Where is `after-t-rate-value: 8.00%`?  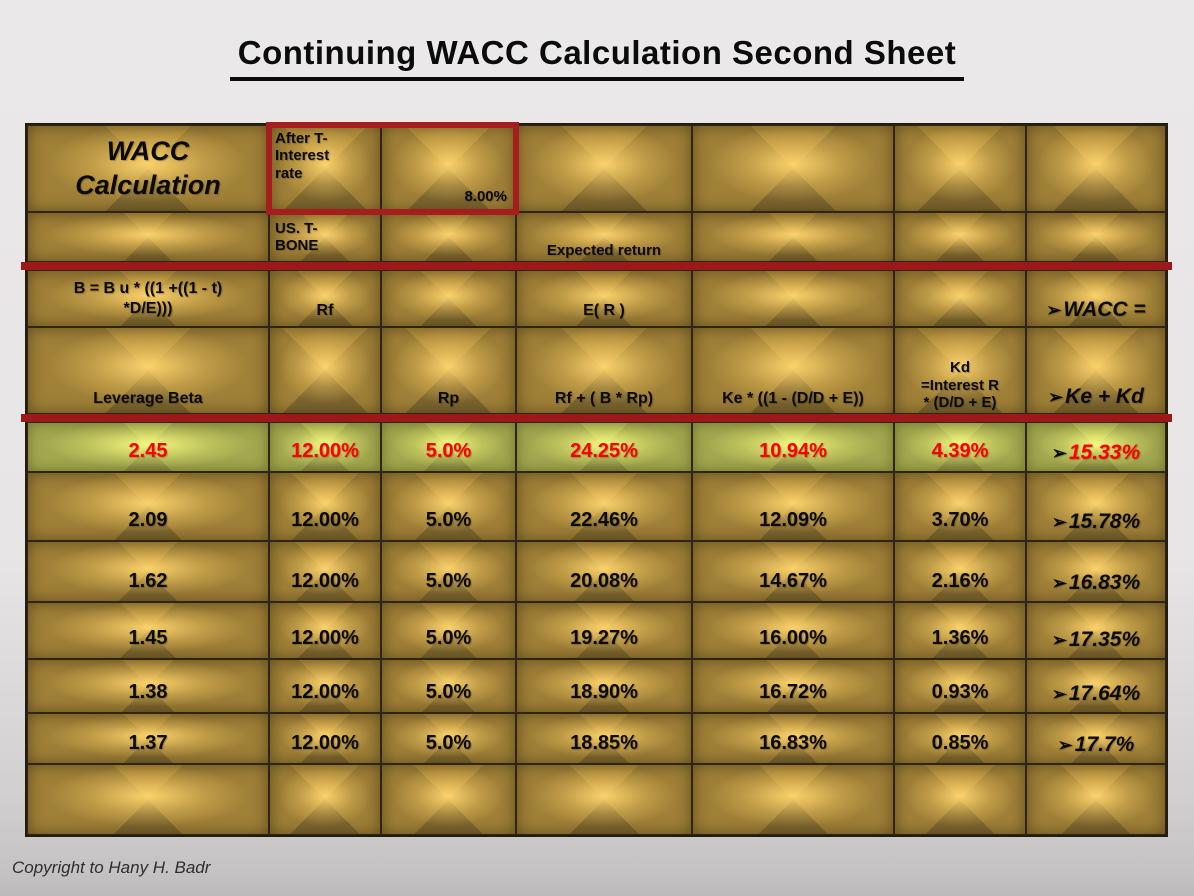
after-t-rate-value: 8.00% is located at coordinates (485, 196).